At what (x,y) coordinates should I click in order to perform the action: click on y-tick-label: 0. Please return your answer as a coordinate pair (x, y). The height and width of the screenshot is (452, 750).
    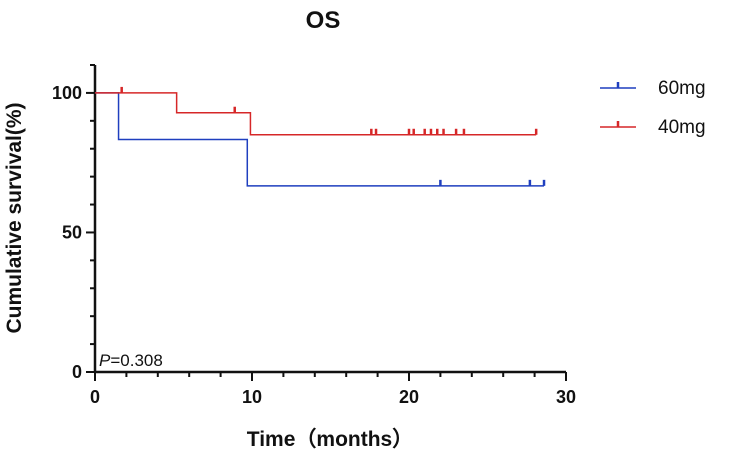
    Looking at the image, I should click on (77, 372).